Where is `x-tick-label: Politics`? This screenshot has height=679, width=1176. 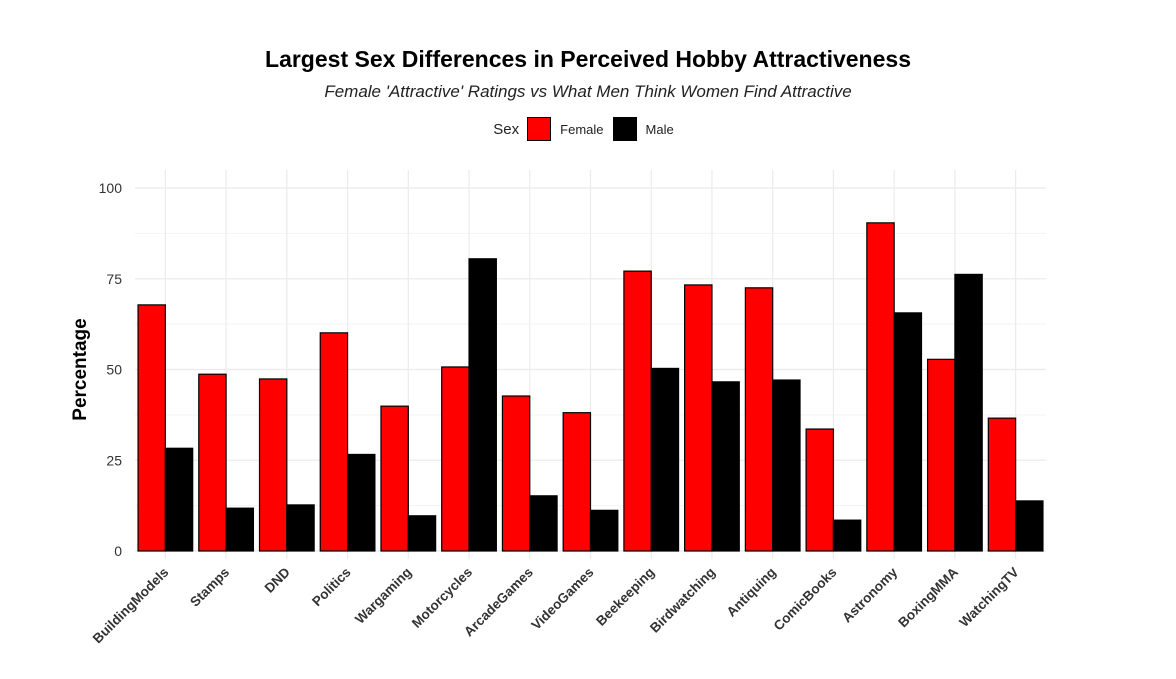 x-tick-label: Politics is located at coordinates (331, 587).